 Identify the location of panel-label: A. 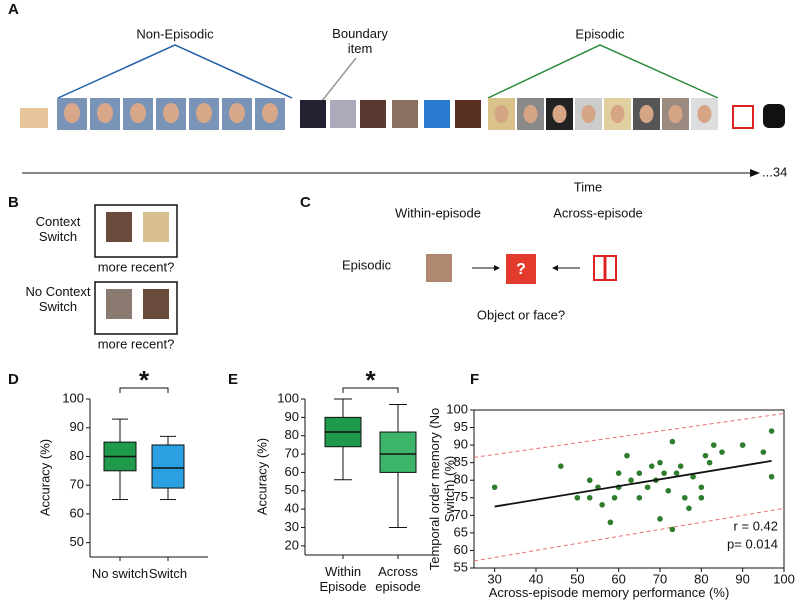
(13, 9).